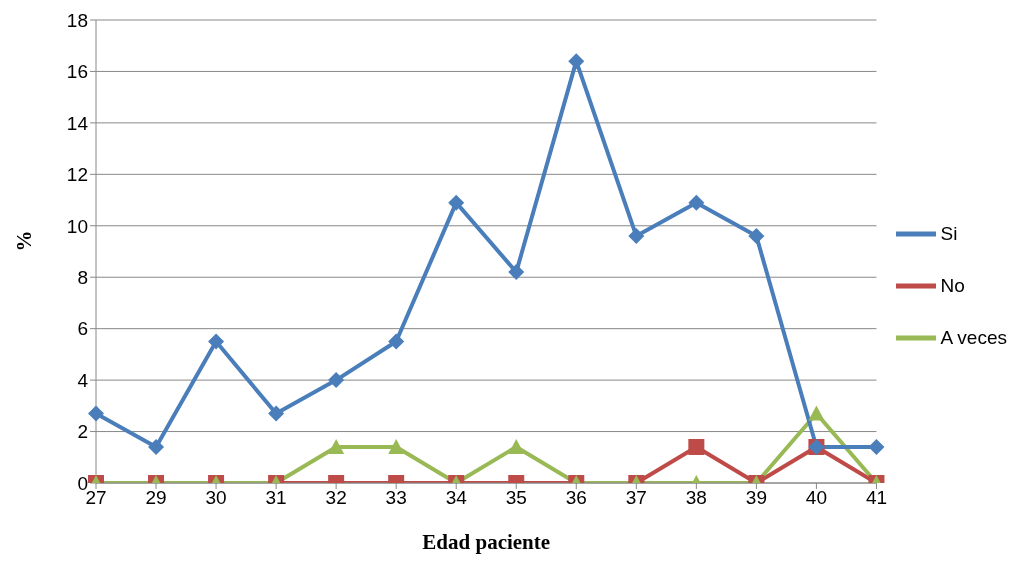 The image size is (1035, 571). I want to click on y-tick-label: 10, so click(77, 226).